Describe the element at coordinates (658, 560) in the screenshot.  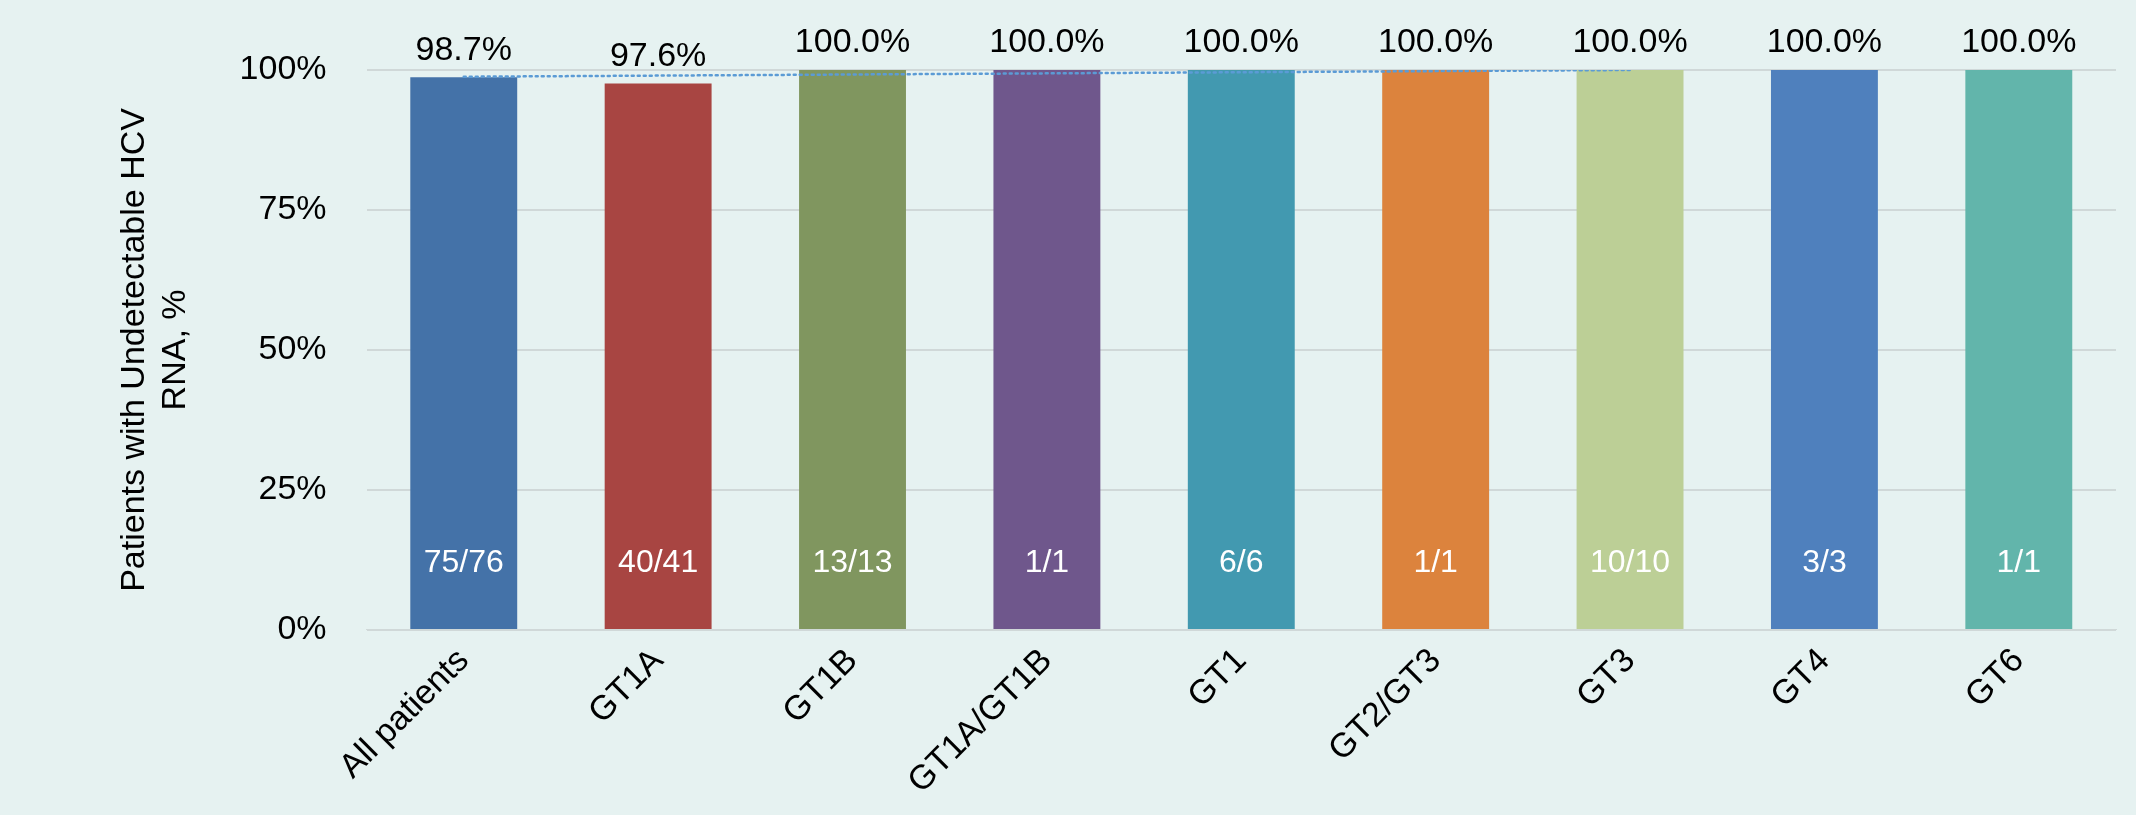
I see `annotation: 40/41` at that location.